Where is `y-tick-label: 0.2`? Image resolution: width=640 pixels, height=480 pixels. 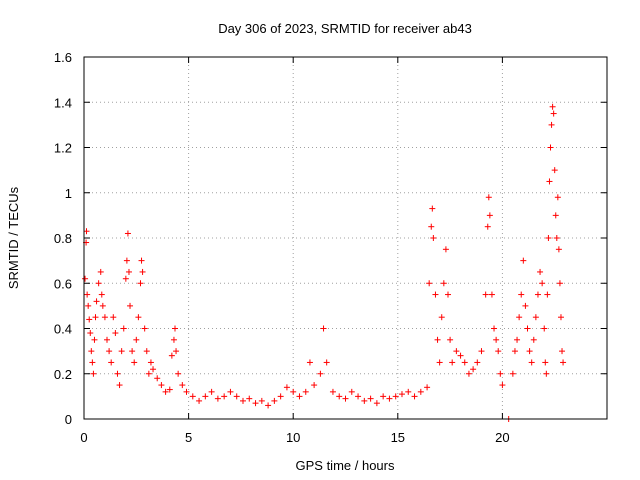
y-tick-label: 0.2 is located at coordinates (63, 374).